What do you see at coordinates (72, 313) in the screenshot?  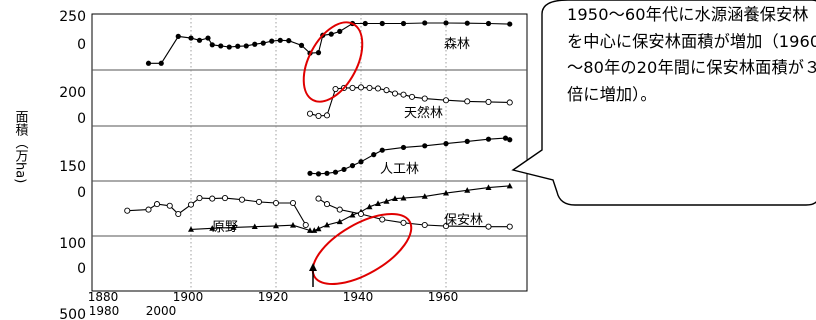 I see `y-tick-label: 500` at bounding box center [72, 313].